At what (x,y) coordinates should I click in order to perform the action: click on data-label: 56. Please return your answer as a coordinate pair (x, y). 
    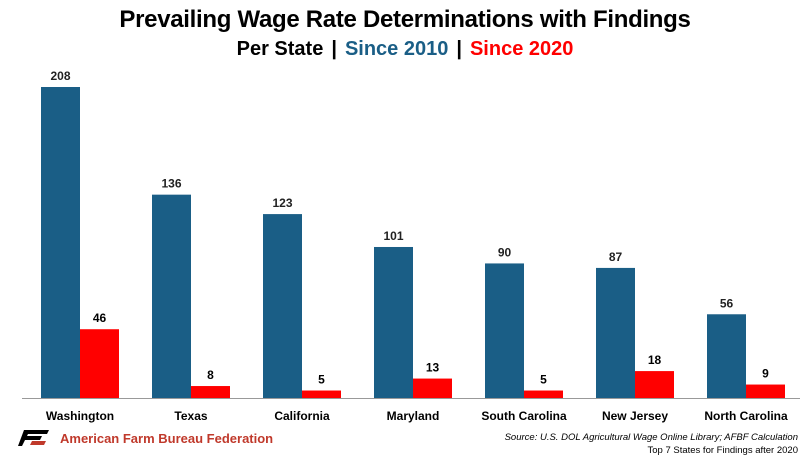
    Looking at the image, I should click on (727, 303).